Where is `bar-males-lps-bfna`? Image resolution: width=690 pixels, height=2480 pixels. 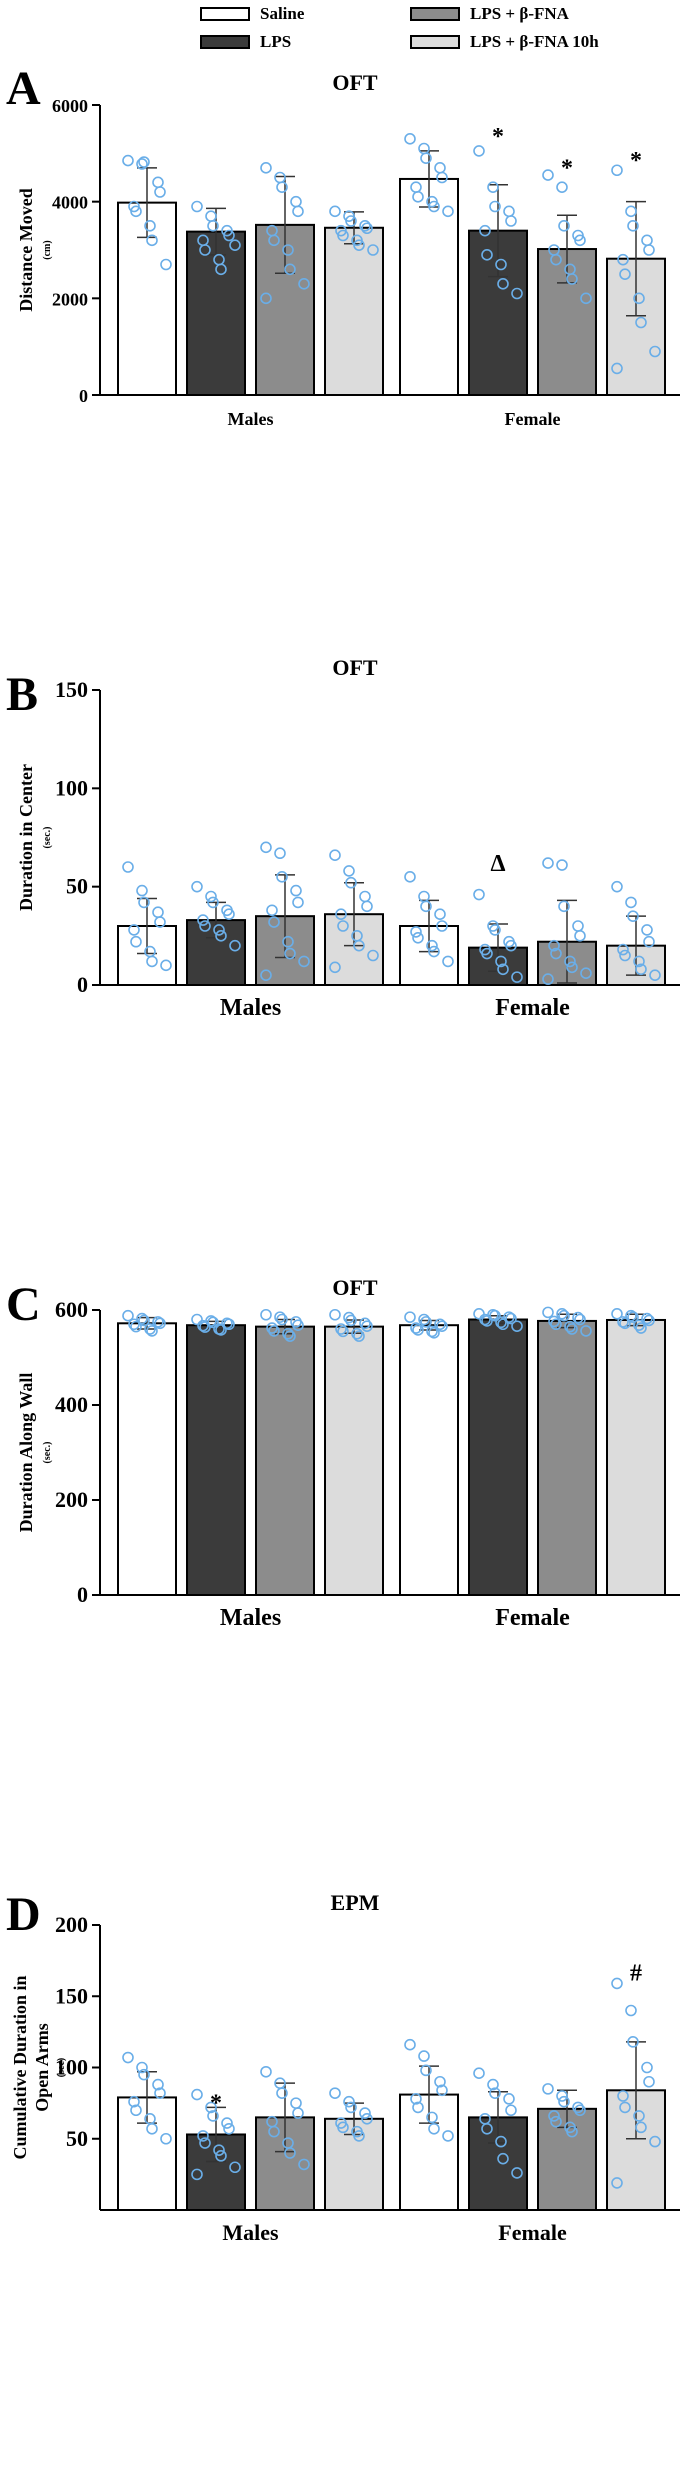 bar-males-lps-bfna is located at coordinates (285, 1460).